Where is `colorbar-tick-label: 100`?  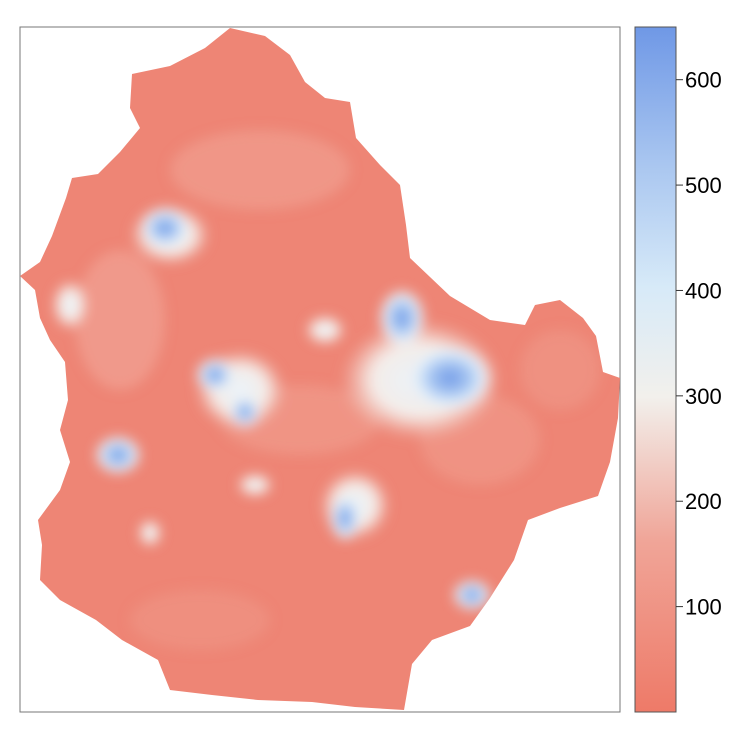
colorbar-tick-label: 100 is located at coordinates (703, 607).